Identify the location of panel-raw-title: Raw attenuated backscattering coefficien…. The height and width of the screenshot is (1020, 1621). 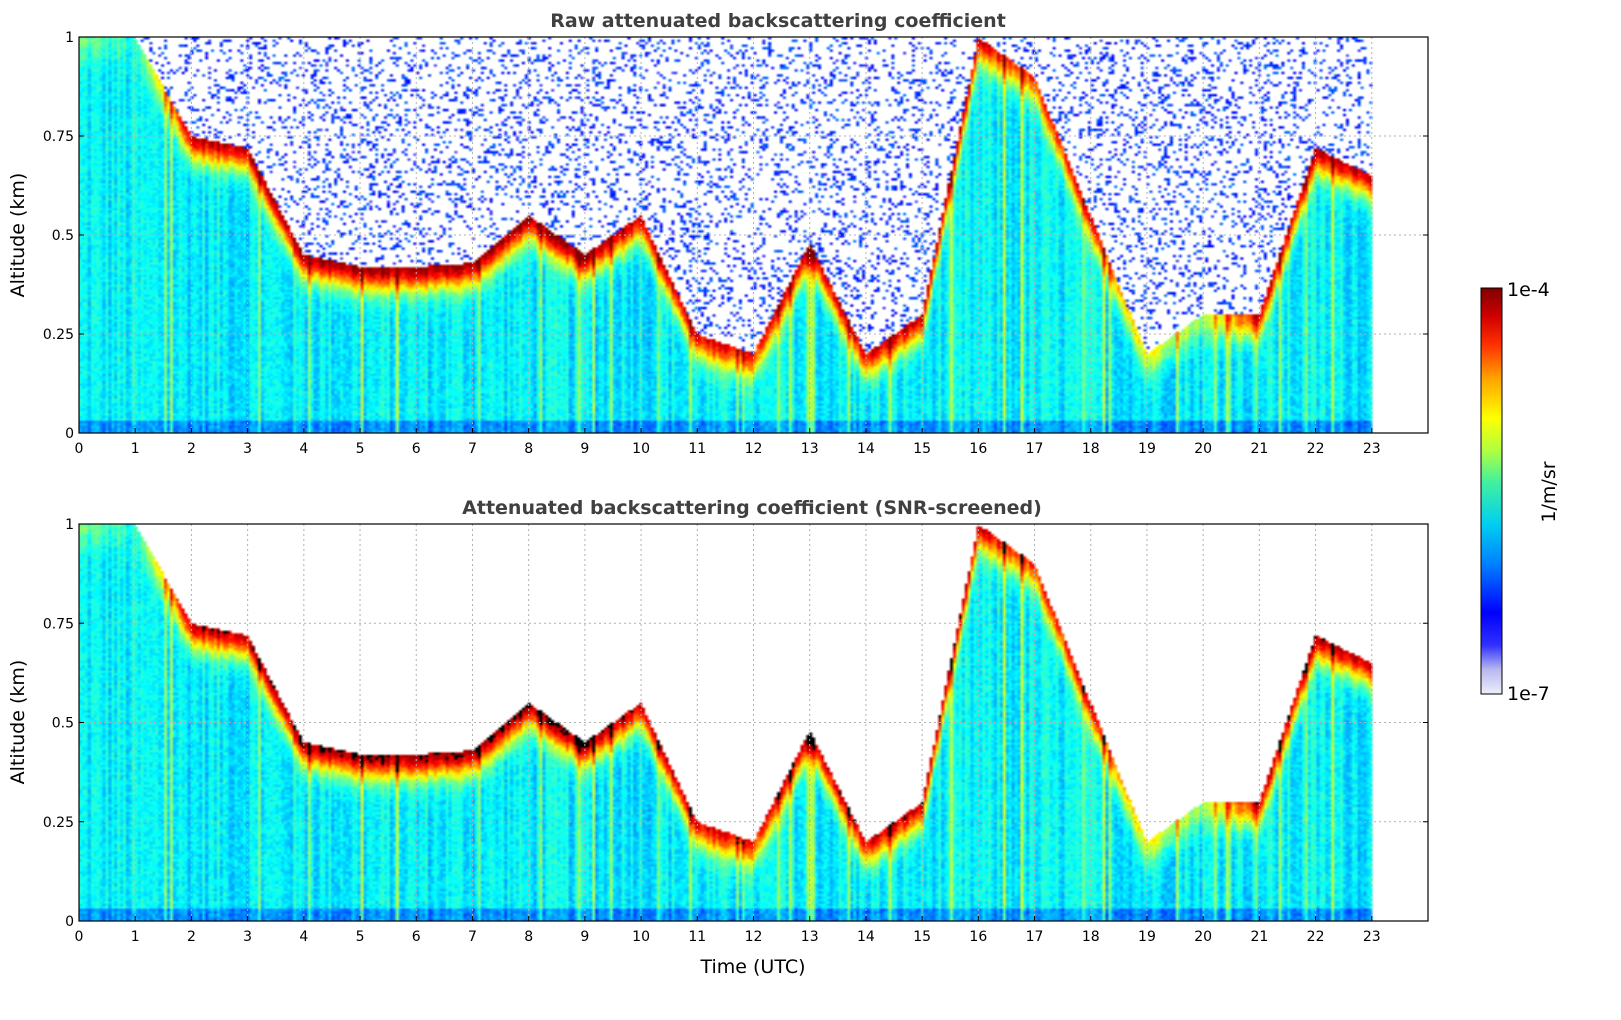
(778, 21).